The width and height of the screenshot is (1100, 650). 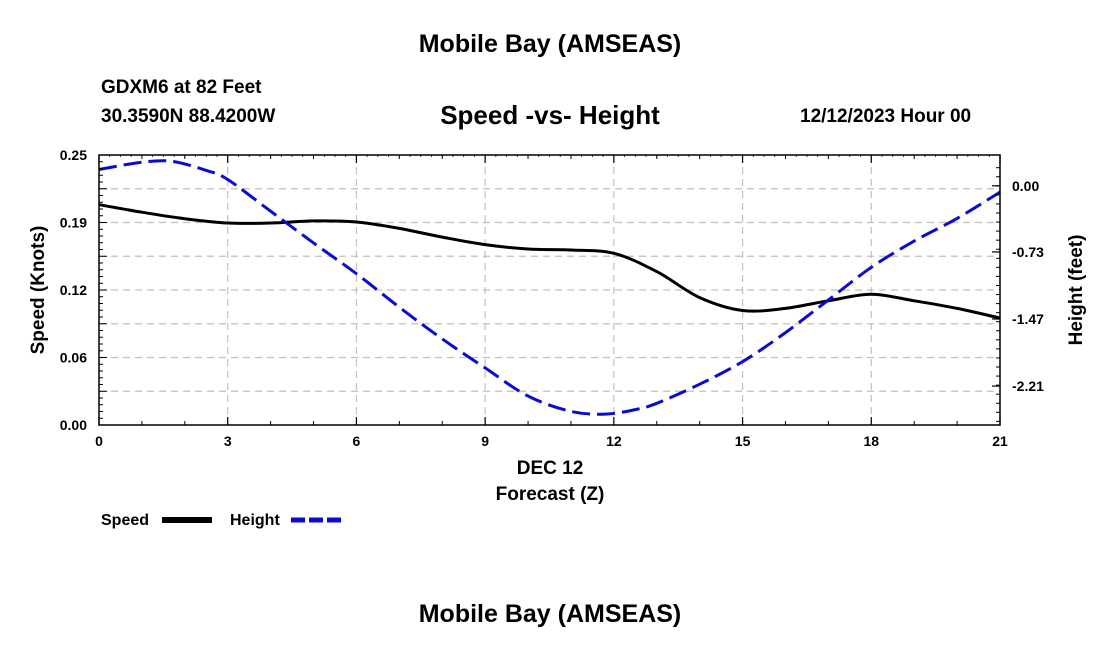 What do you see at coordinates (886, 116) in the screenshot?
I see `forecast-date: 12/12/2023 Hour 00` at bounding box center [886, 116].